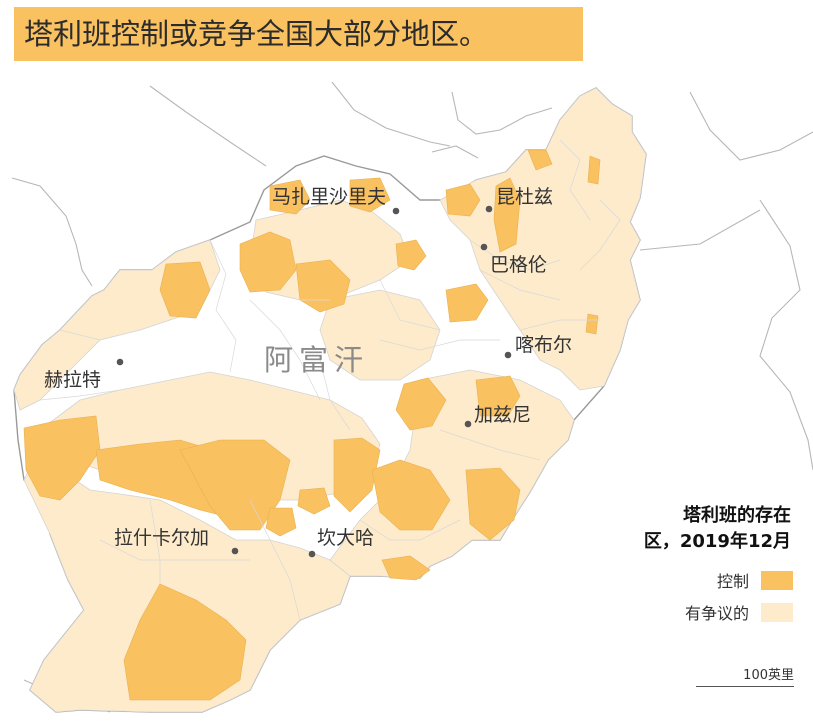  What do you see at coordinates (316, 360) in the screenshot?
I see `country-label: 阿富汗` at bounding box center [316, 360].